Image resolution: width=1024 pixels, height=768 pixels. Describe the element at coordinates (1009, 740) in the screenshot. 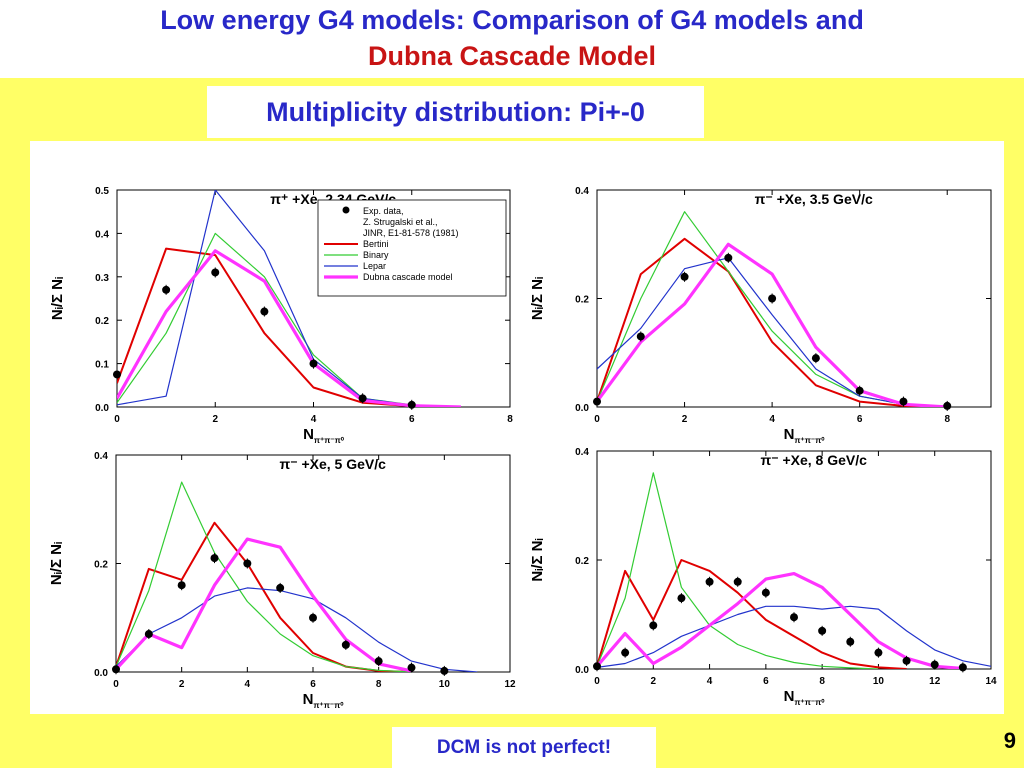

I see `page-number: 9` at that location.